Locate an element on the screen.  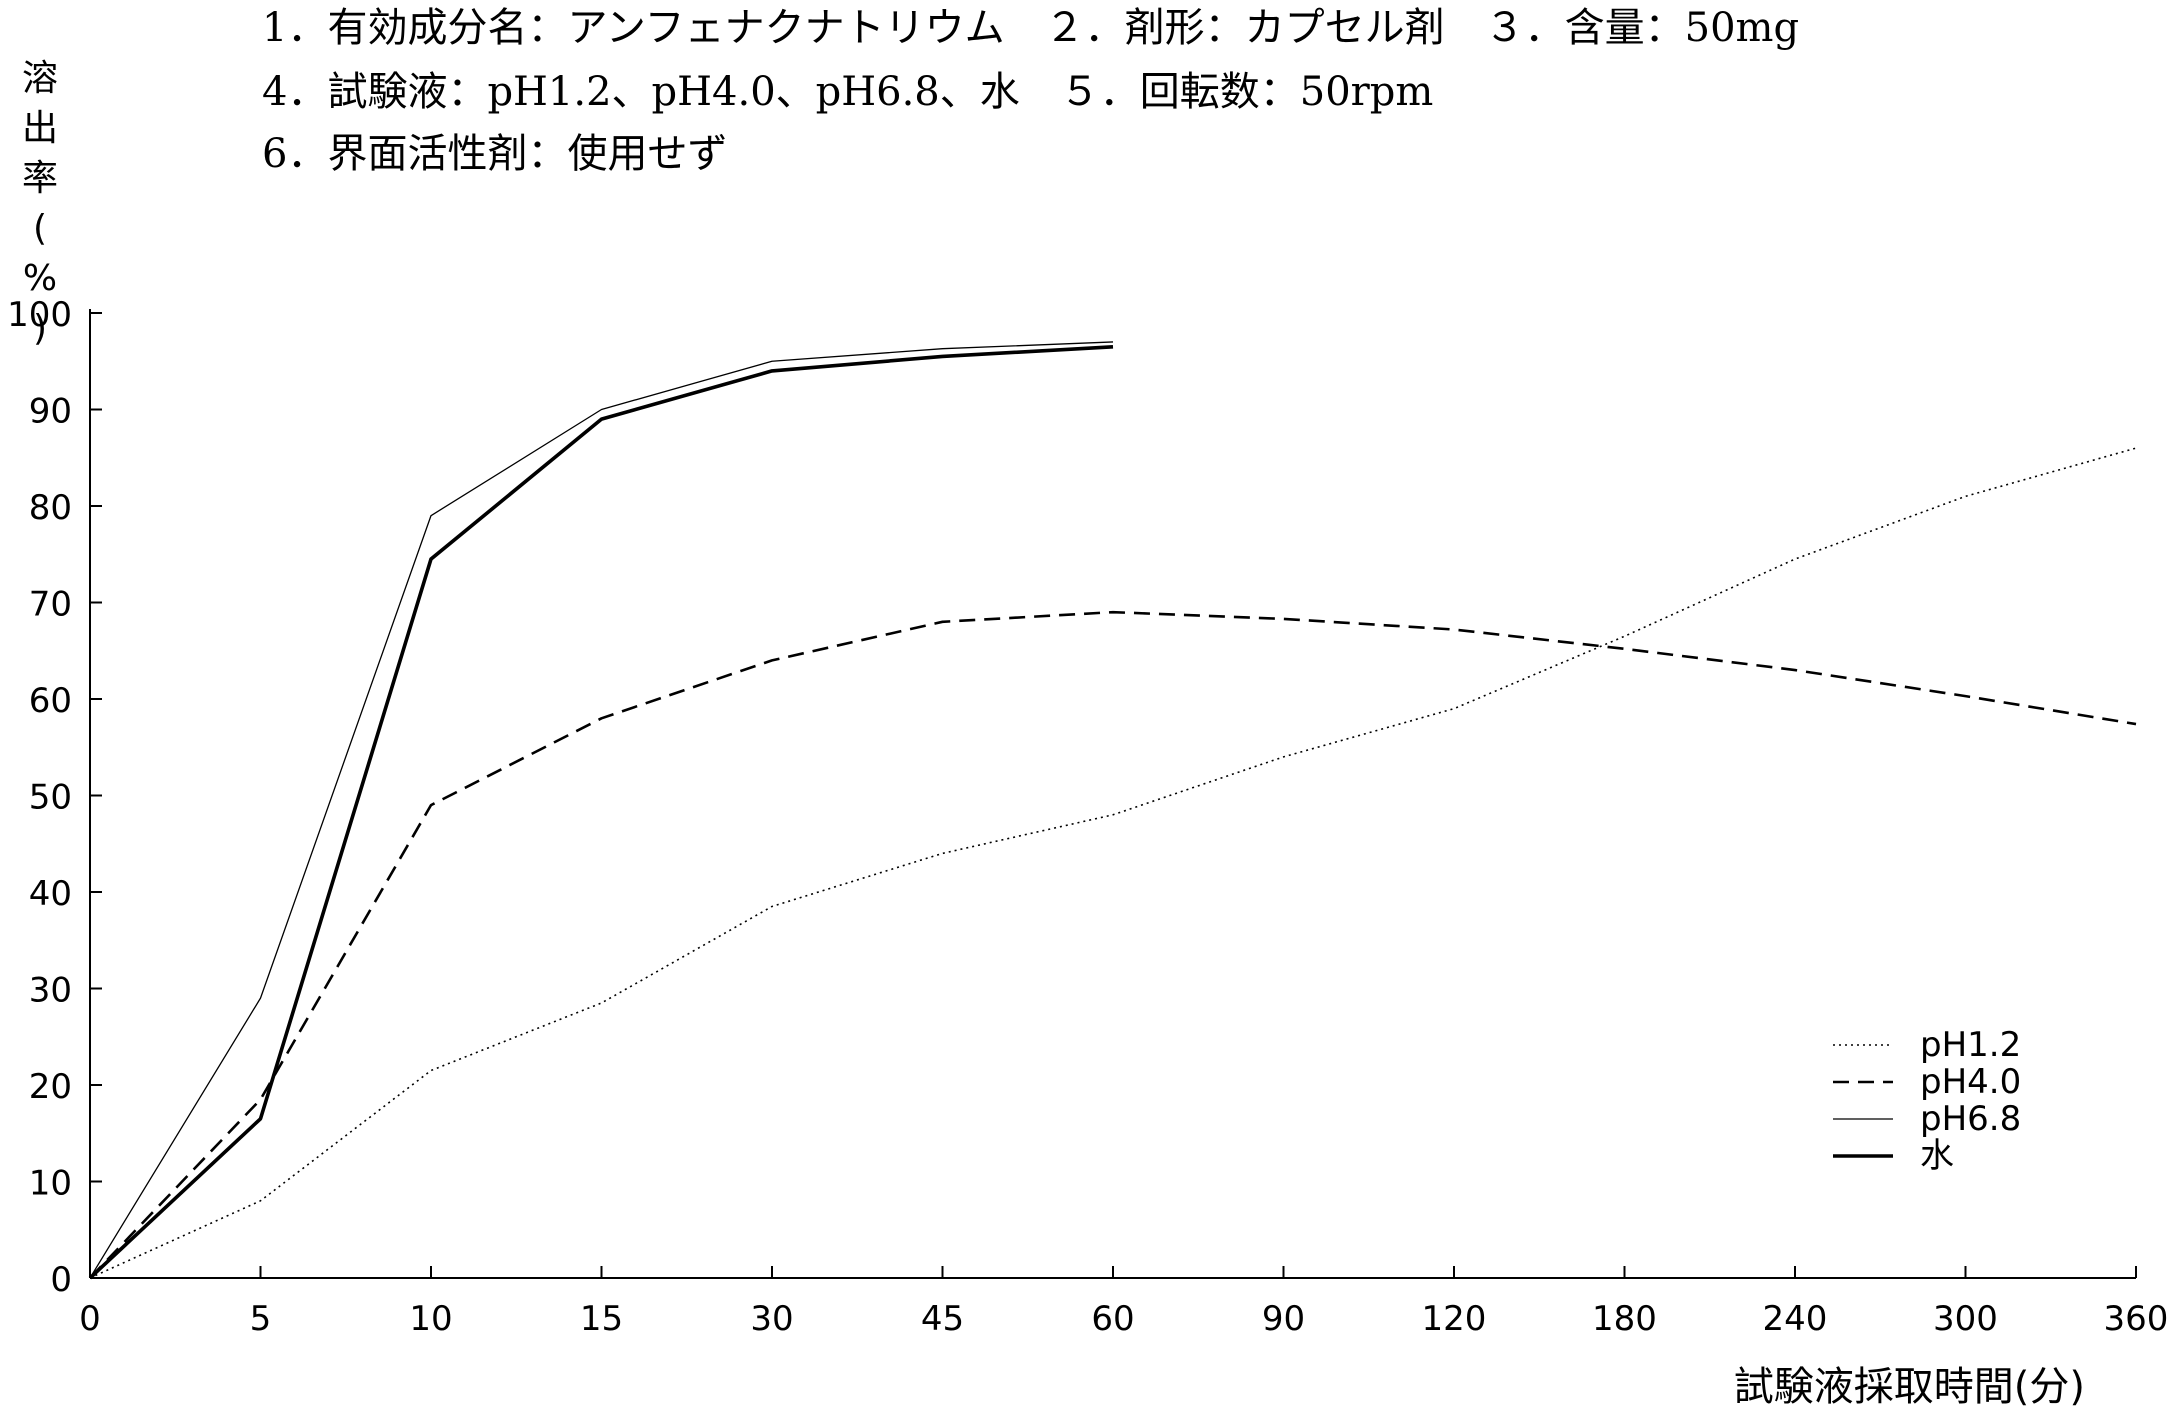
y-tick-label: 50 is located at coordinates (50, 798).